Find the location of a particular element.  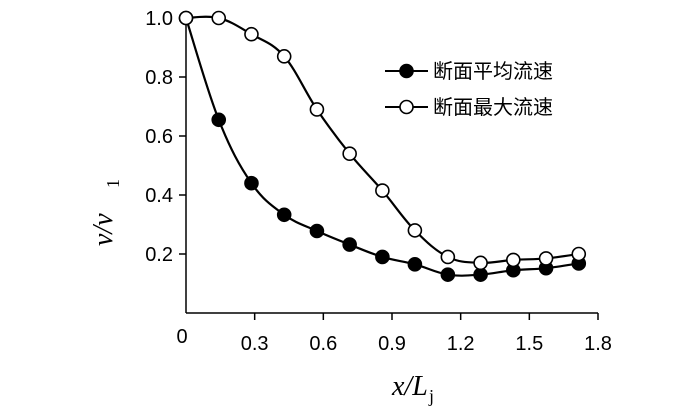

y-axis-title-group: v/v 1 is located at coordinates (105, 212).